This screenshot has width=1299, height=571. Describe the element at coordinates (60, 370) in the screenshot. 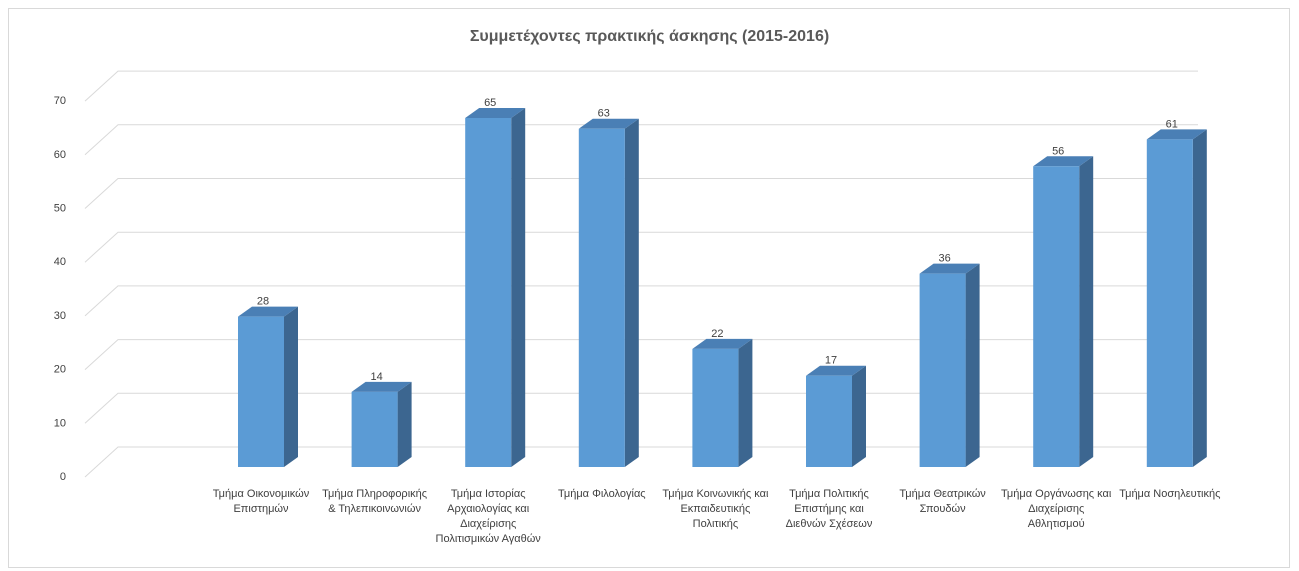

I see `y-tick-label: 20` at that location.